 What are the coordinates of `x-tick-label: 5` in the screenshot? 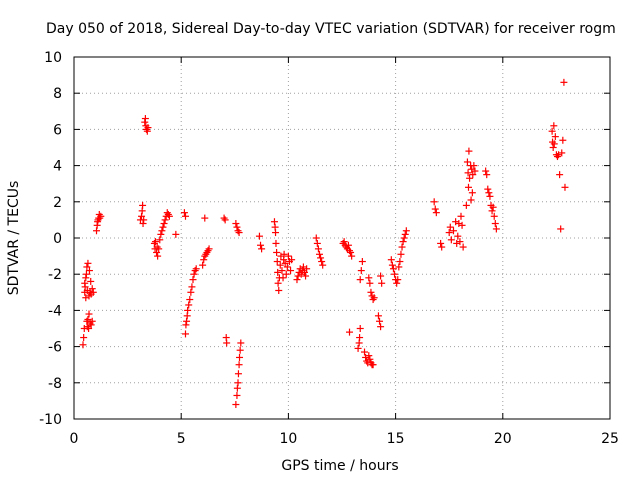 It's located at (181, 439).